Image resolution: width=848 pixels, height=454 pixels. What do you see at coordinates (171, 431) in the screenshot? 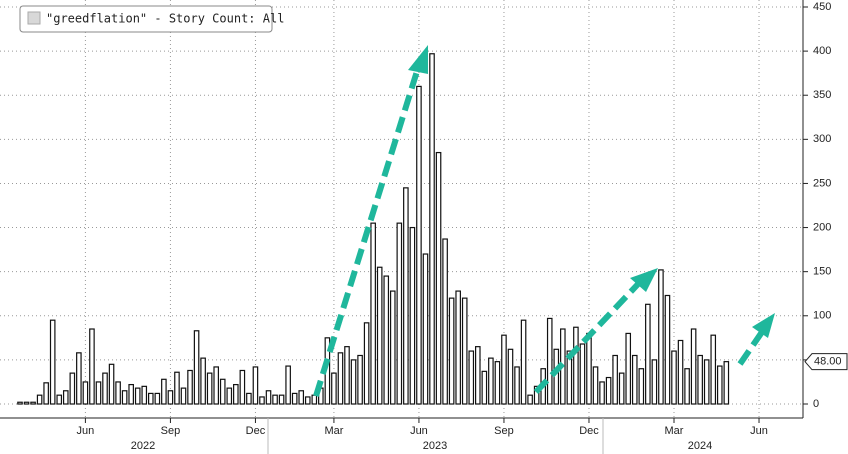
I see `x-tick-label: Sep` at bounding box center [171, 431].